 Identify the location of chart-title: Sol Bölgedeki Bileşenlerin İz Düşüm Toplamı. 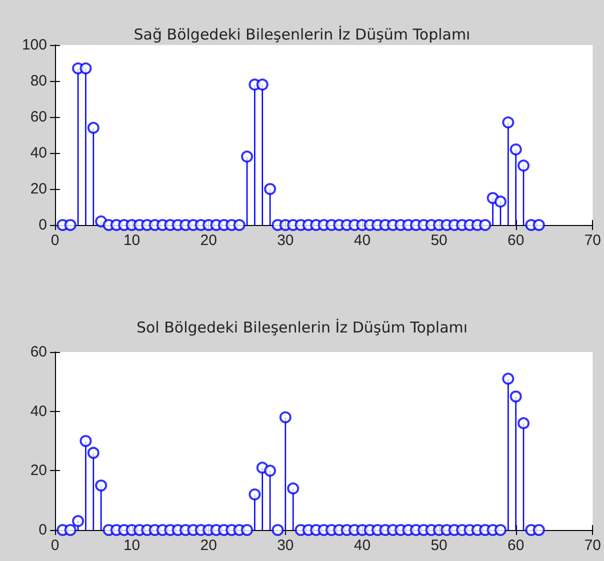
(302, 327).